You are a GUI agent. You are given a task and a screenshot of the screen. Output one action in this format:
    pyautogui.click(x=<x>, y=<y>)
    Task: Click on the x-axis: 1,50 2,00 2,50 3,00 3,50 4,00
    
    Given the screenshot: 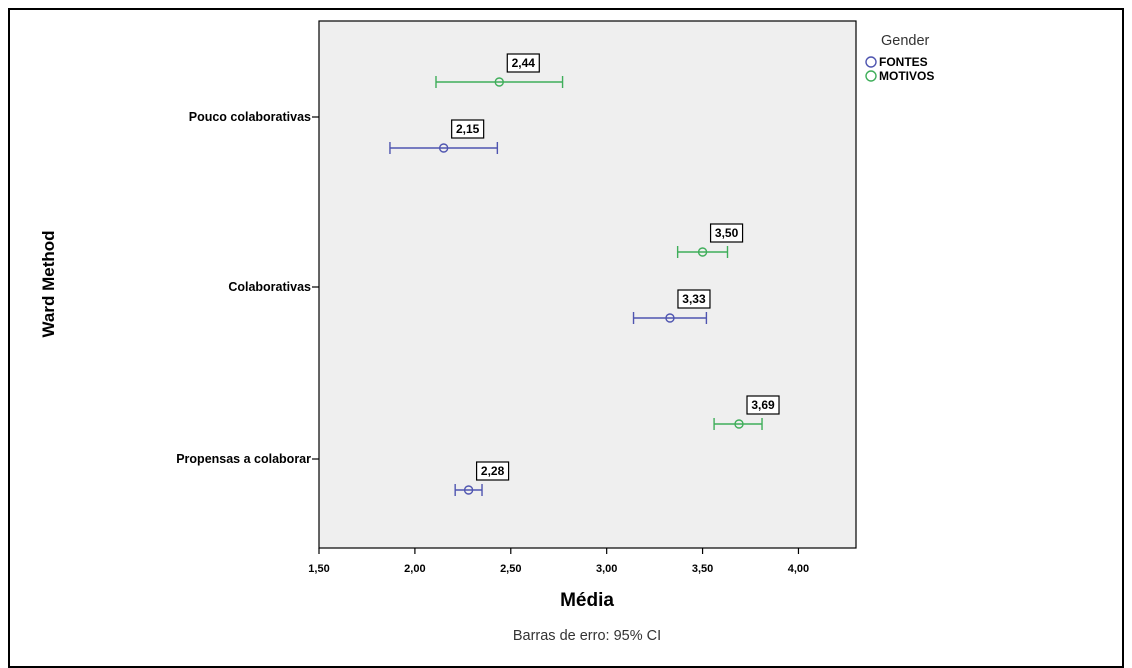 What is the action you would take?
    pyautogui.click(x=558, y=561)
    